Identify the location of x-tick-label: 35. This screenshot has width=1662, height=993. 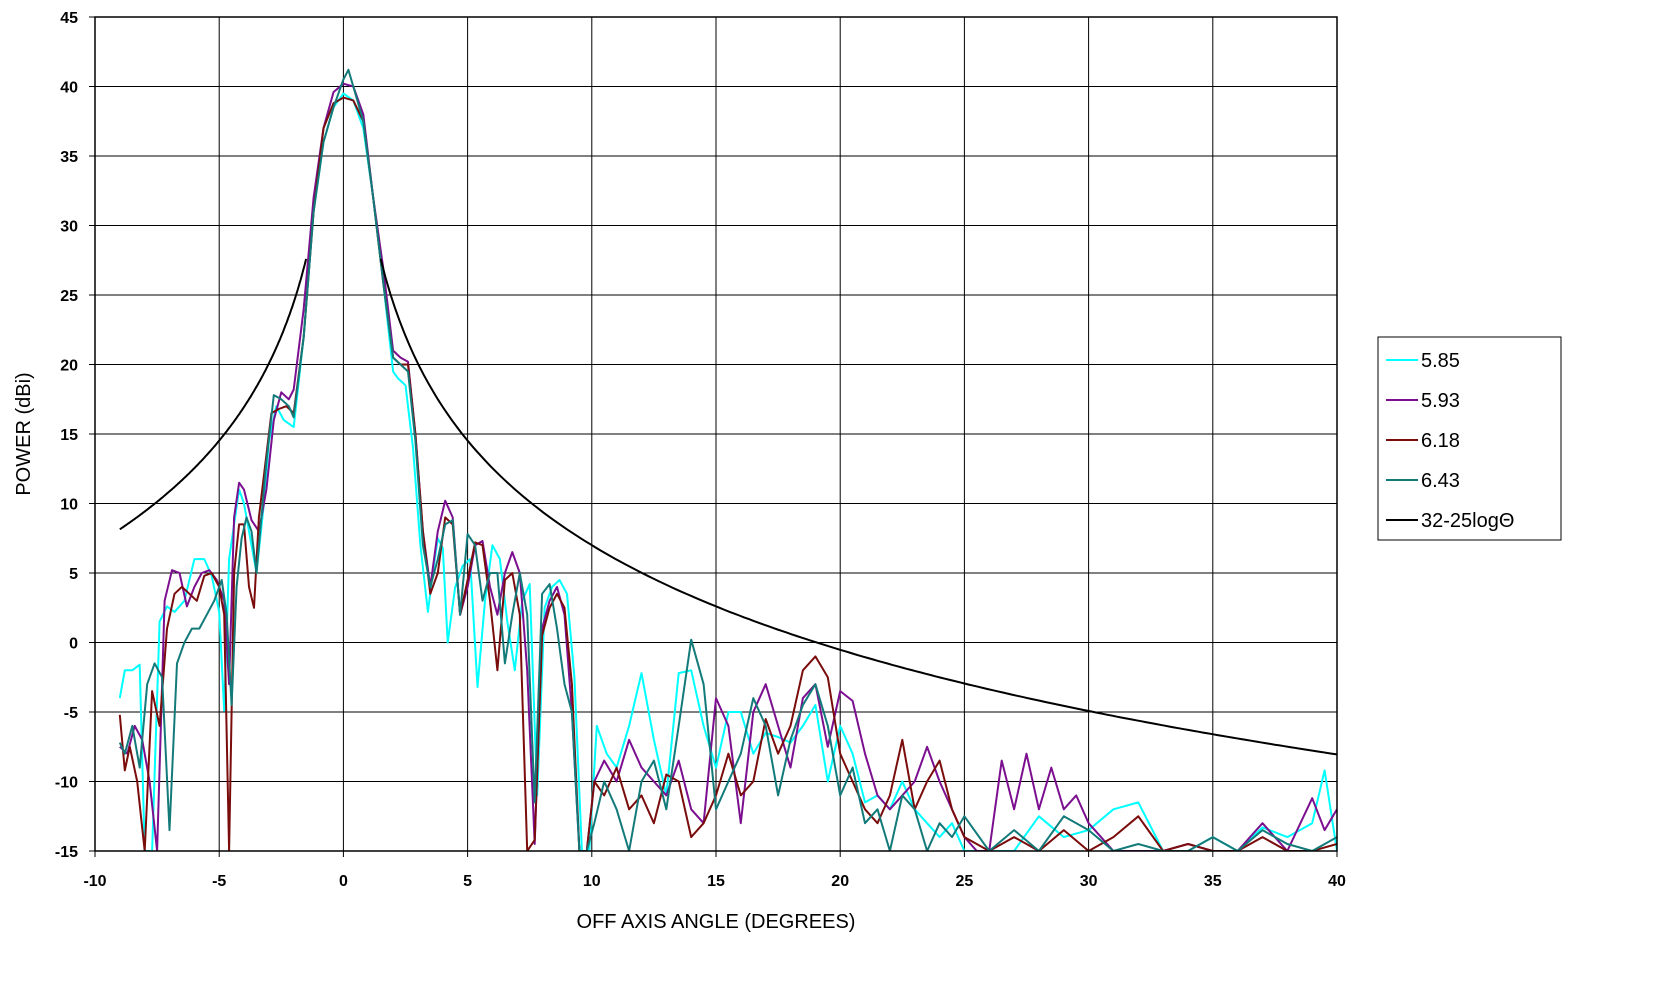
(1213, 881).